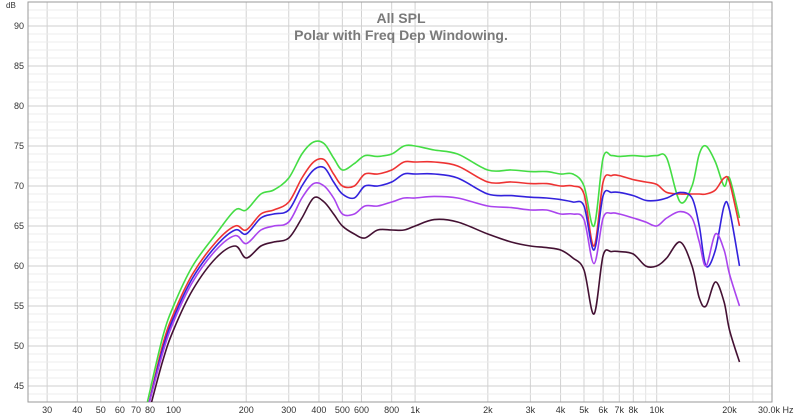 The height and width of the screenshot is (416, 800). I want to click on x-tick-label: 4k, so click(561, 410).